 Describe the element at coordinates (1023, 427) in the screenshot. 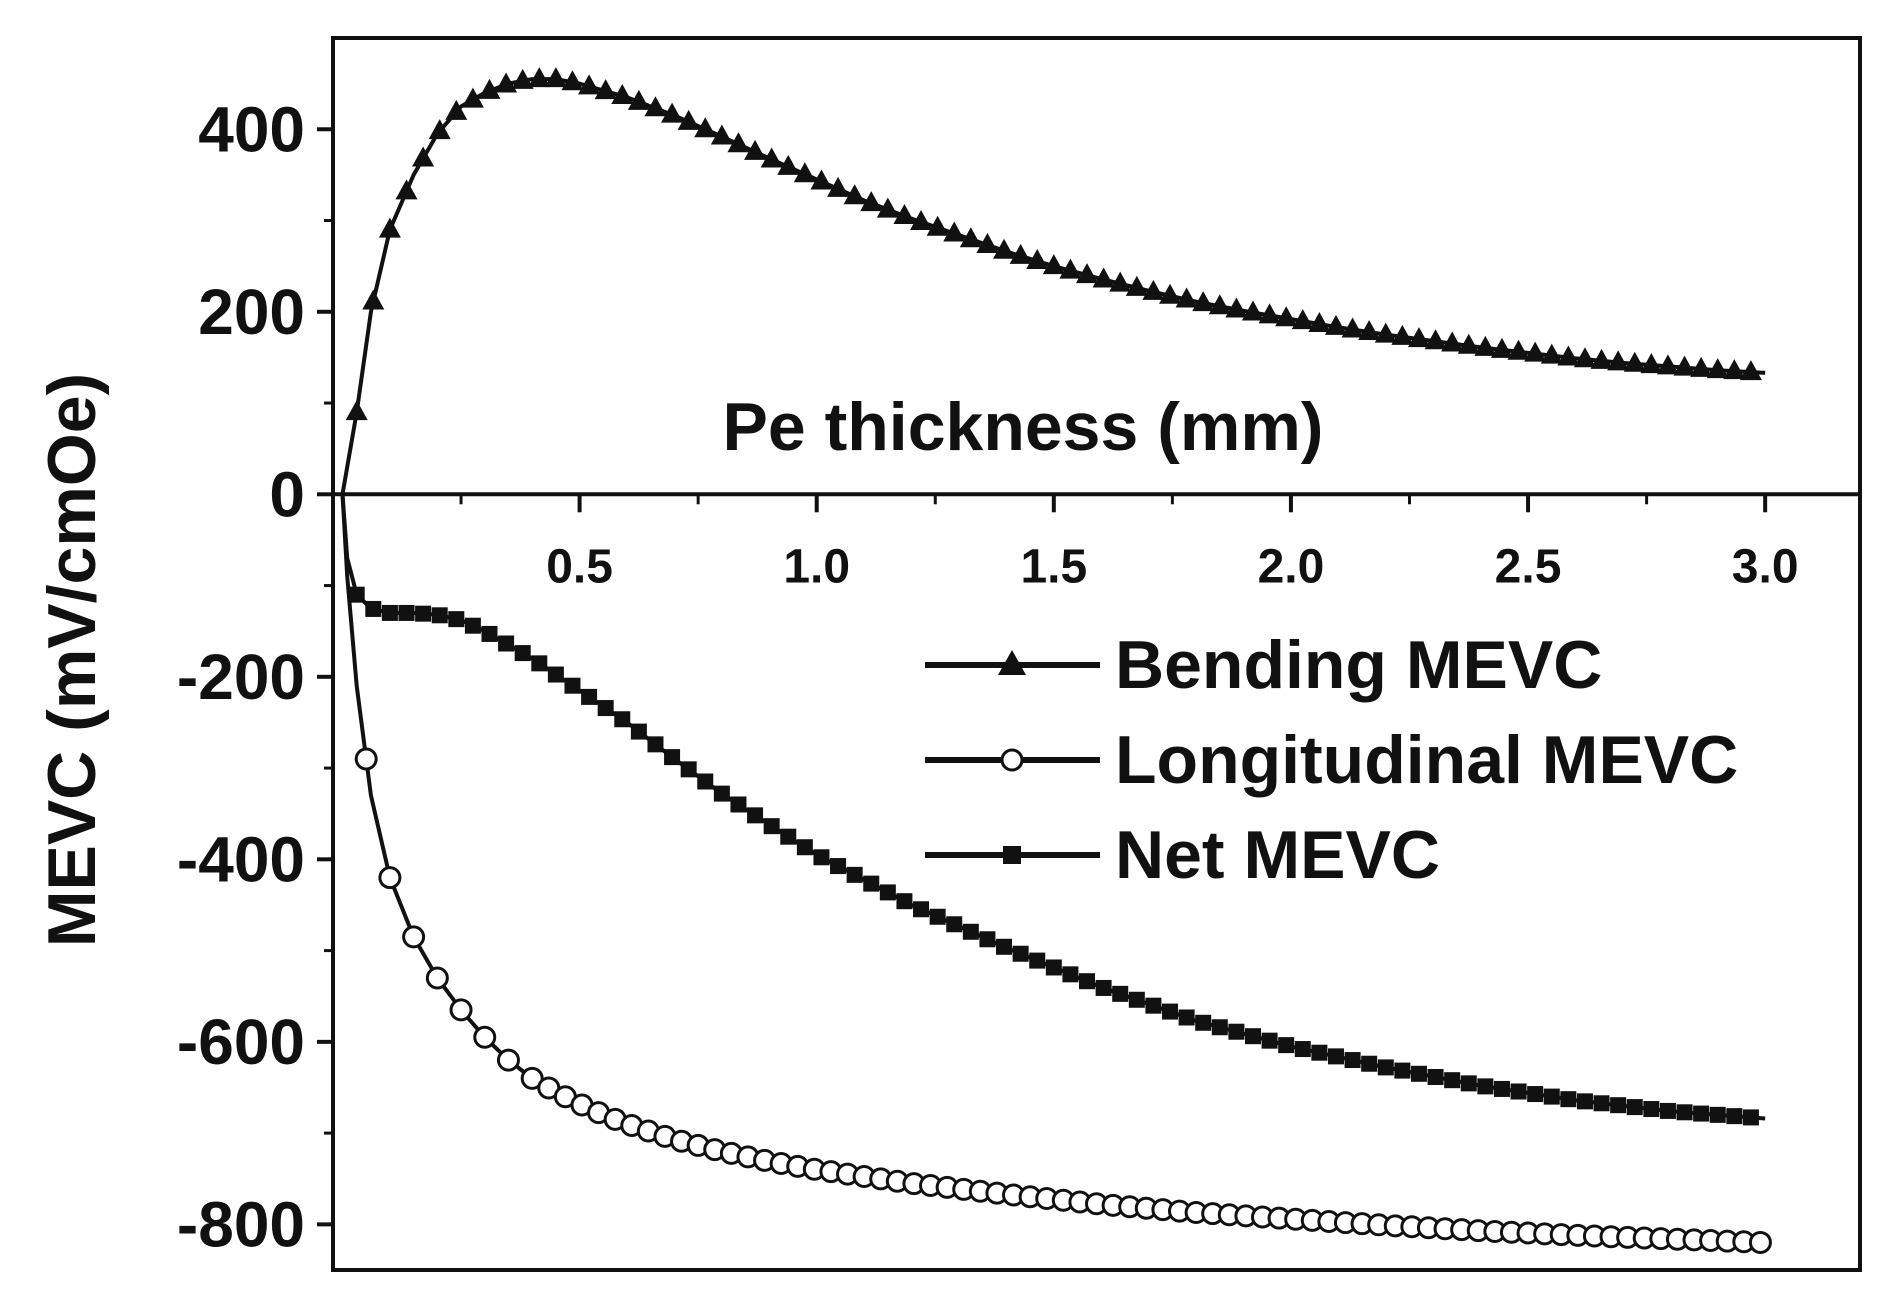

I see `x-axis-title: Pe thickness (mm)` at that location.